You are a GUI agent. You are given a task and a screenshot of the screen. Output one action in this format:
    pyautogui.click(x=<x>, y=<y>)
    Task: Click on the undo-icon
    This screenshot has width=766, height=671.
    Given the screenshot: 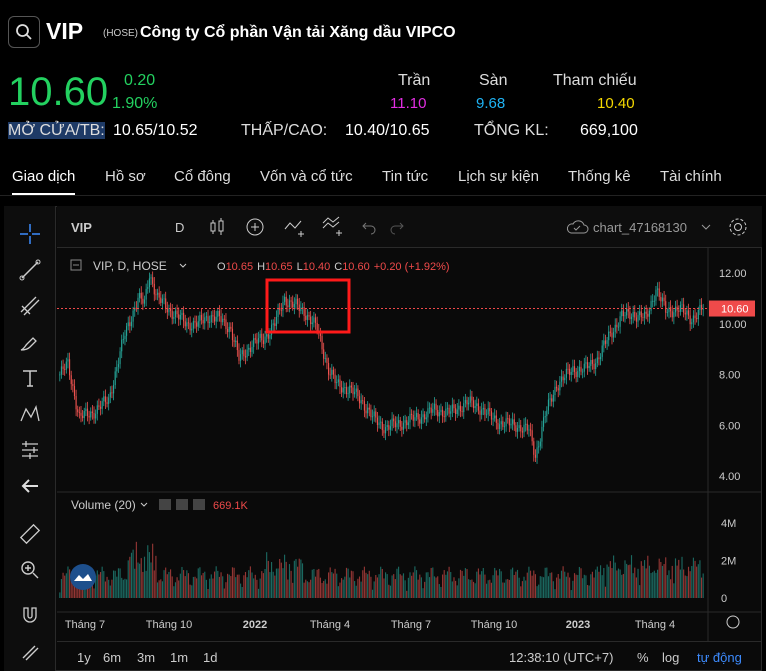 What is the action you would take?
    pyautogui.click(x=369, y=227)
    